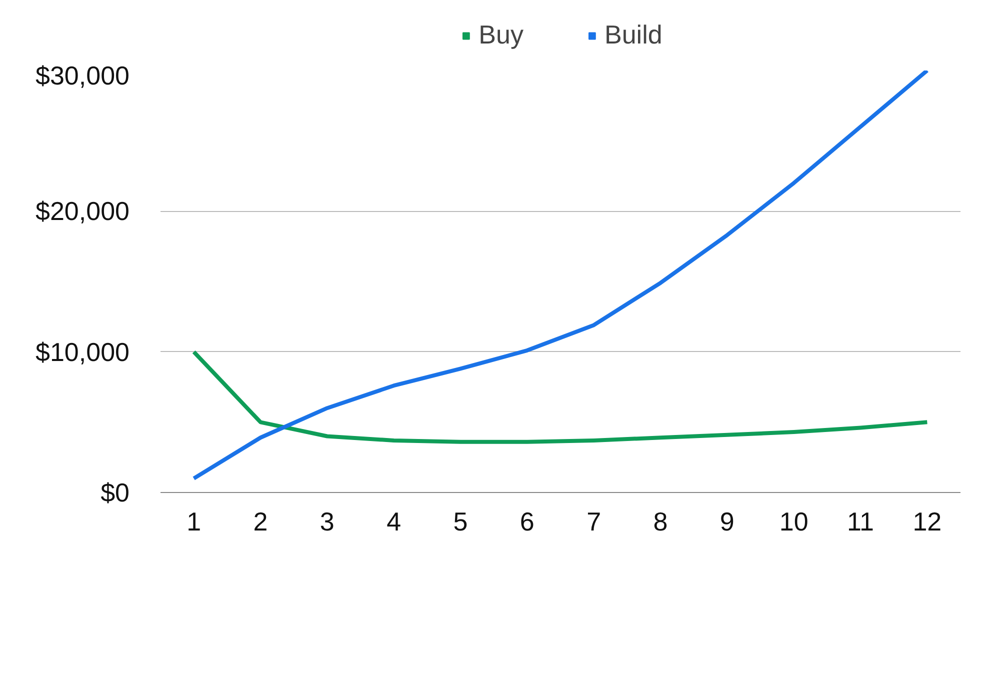 Image resolution: width=1000 pixels, height=682 pixels. Describe the element at coordinates (527, 521) in the screenshot. I see `x-tick-label: 6` at that location.